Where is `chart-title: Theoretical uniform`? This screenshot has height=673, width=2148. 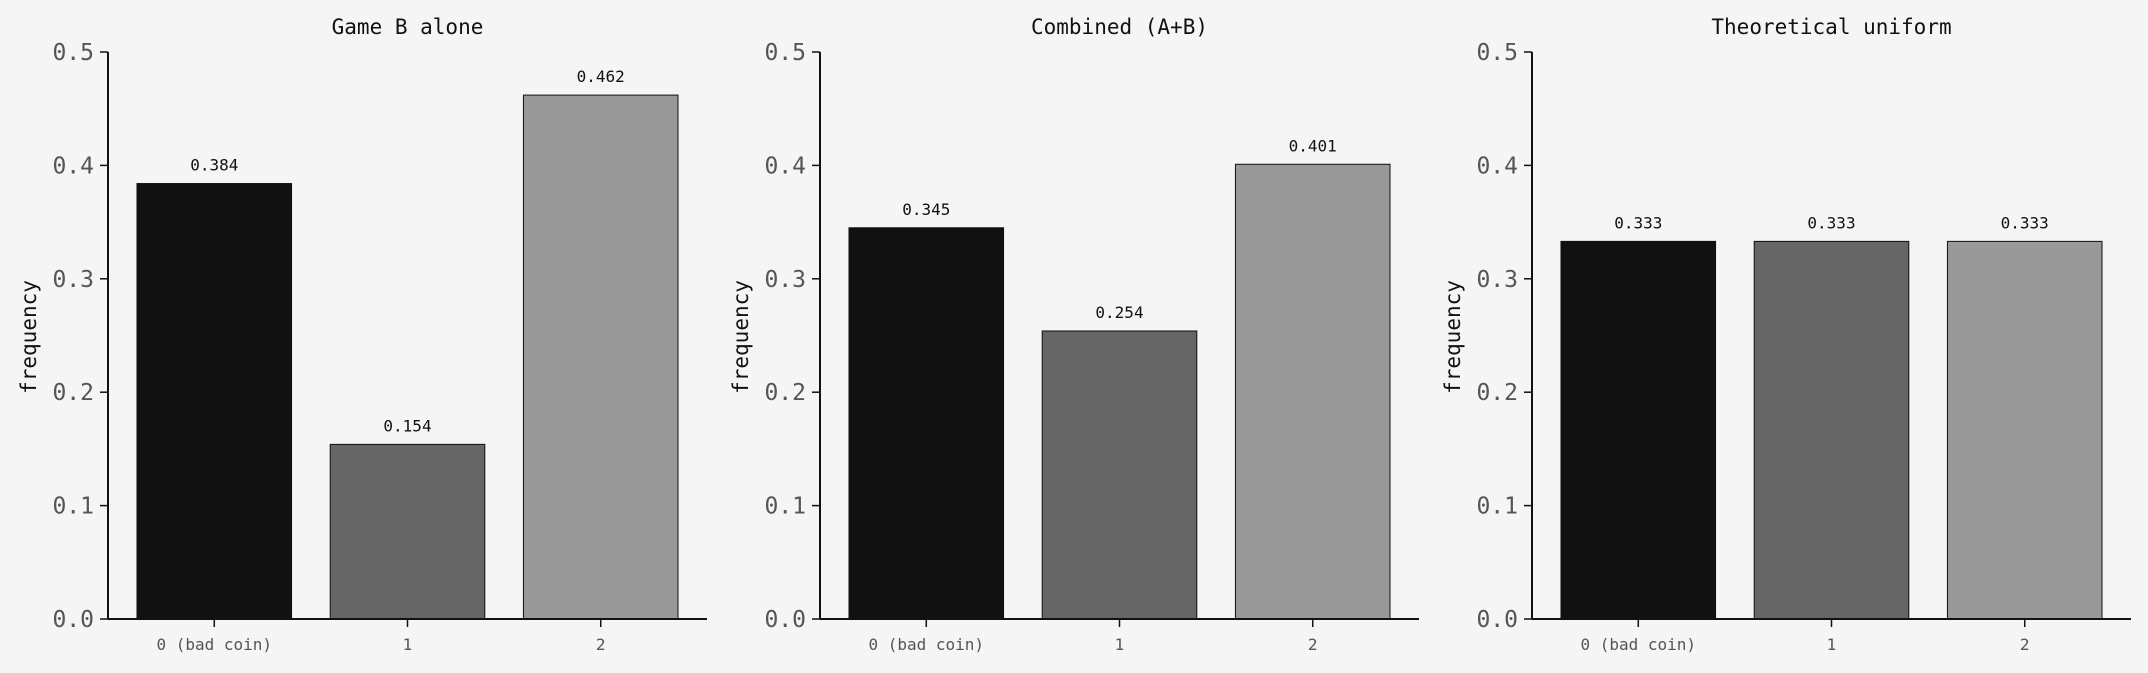
chart-title: Theoretical uniform is located at coordinates (1831, 27).